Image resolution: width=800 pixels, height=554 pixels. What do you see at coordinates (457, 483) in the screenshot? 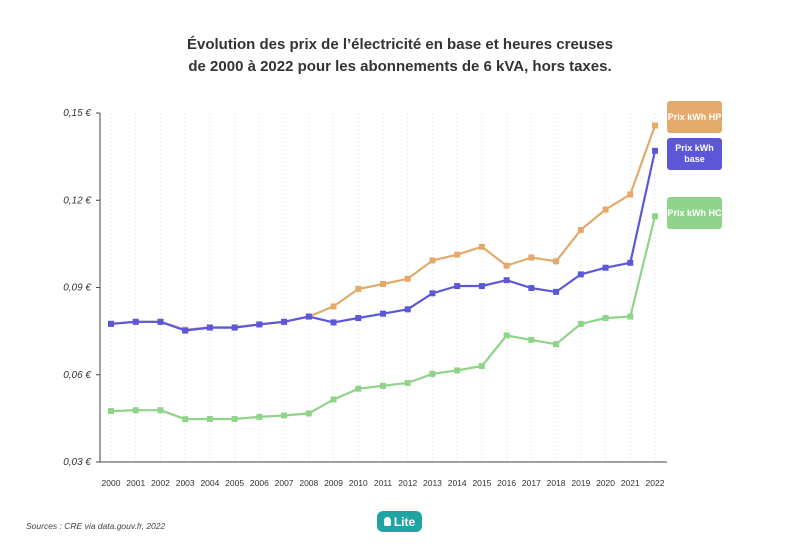
I see `x-tick-label-2014: 2014` at bounding box center [457, 483].